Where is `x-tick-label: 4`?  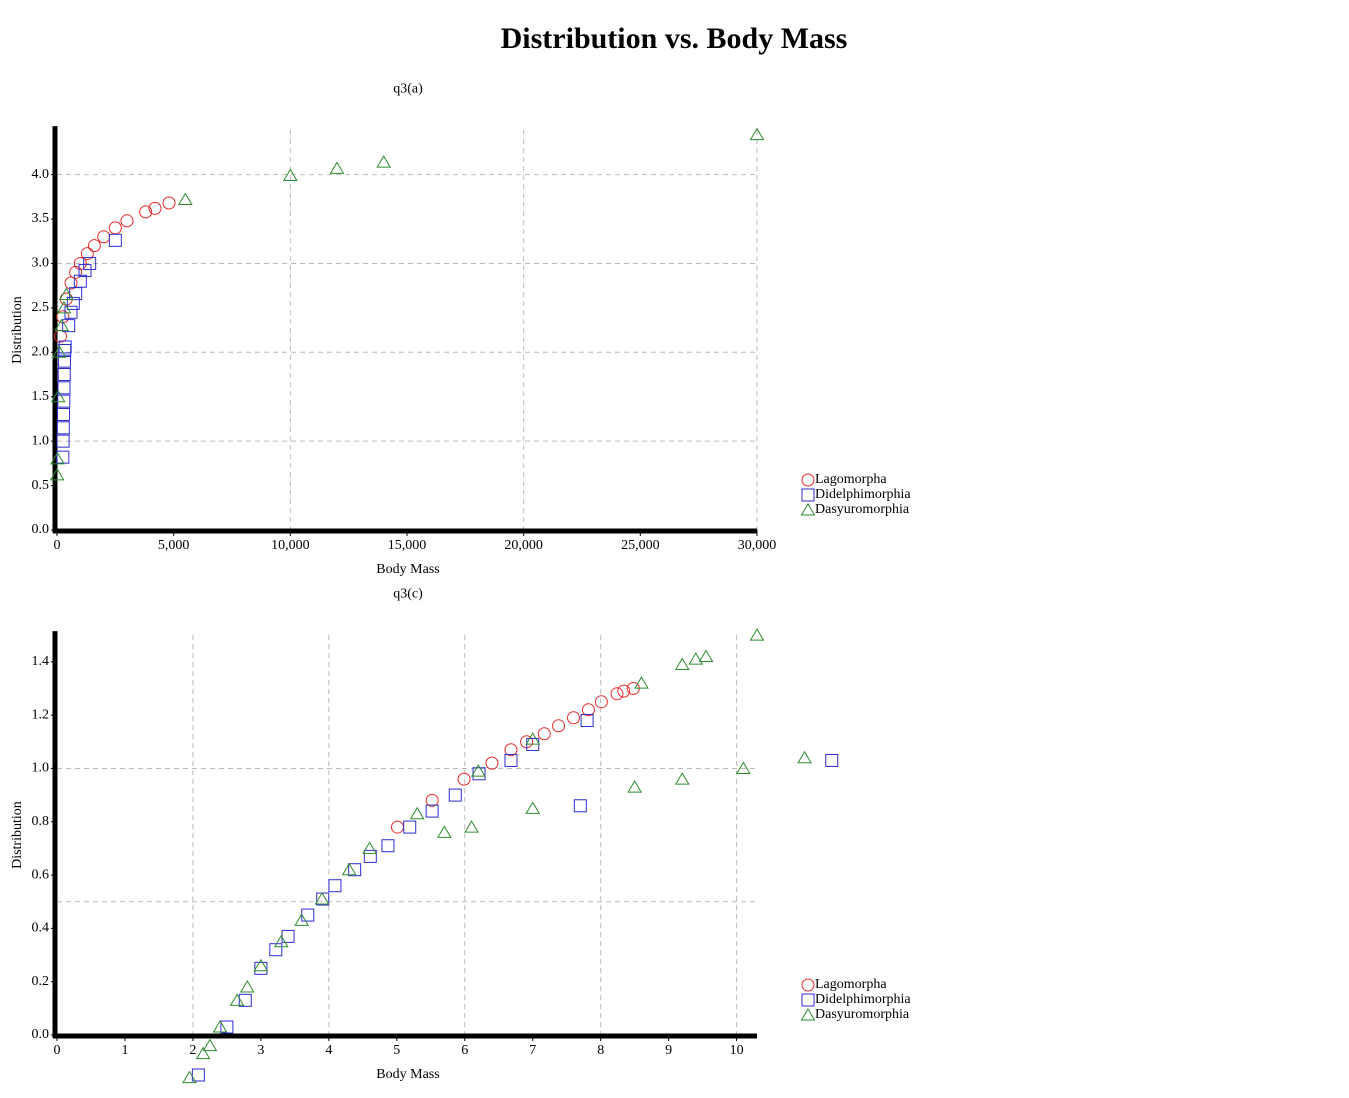 x-tick-label: 4 is located at coordinates (328, 1050).